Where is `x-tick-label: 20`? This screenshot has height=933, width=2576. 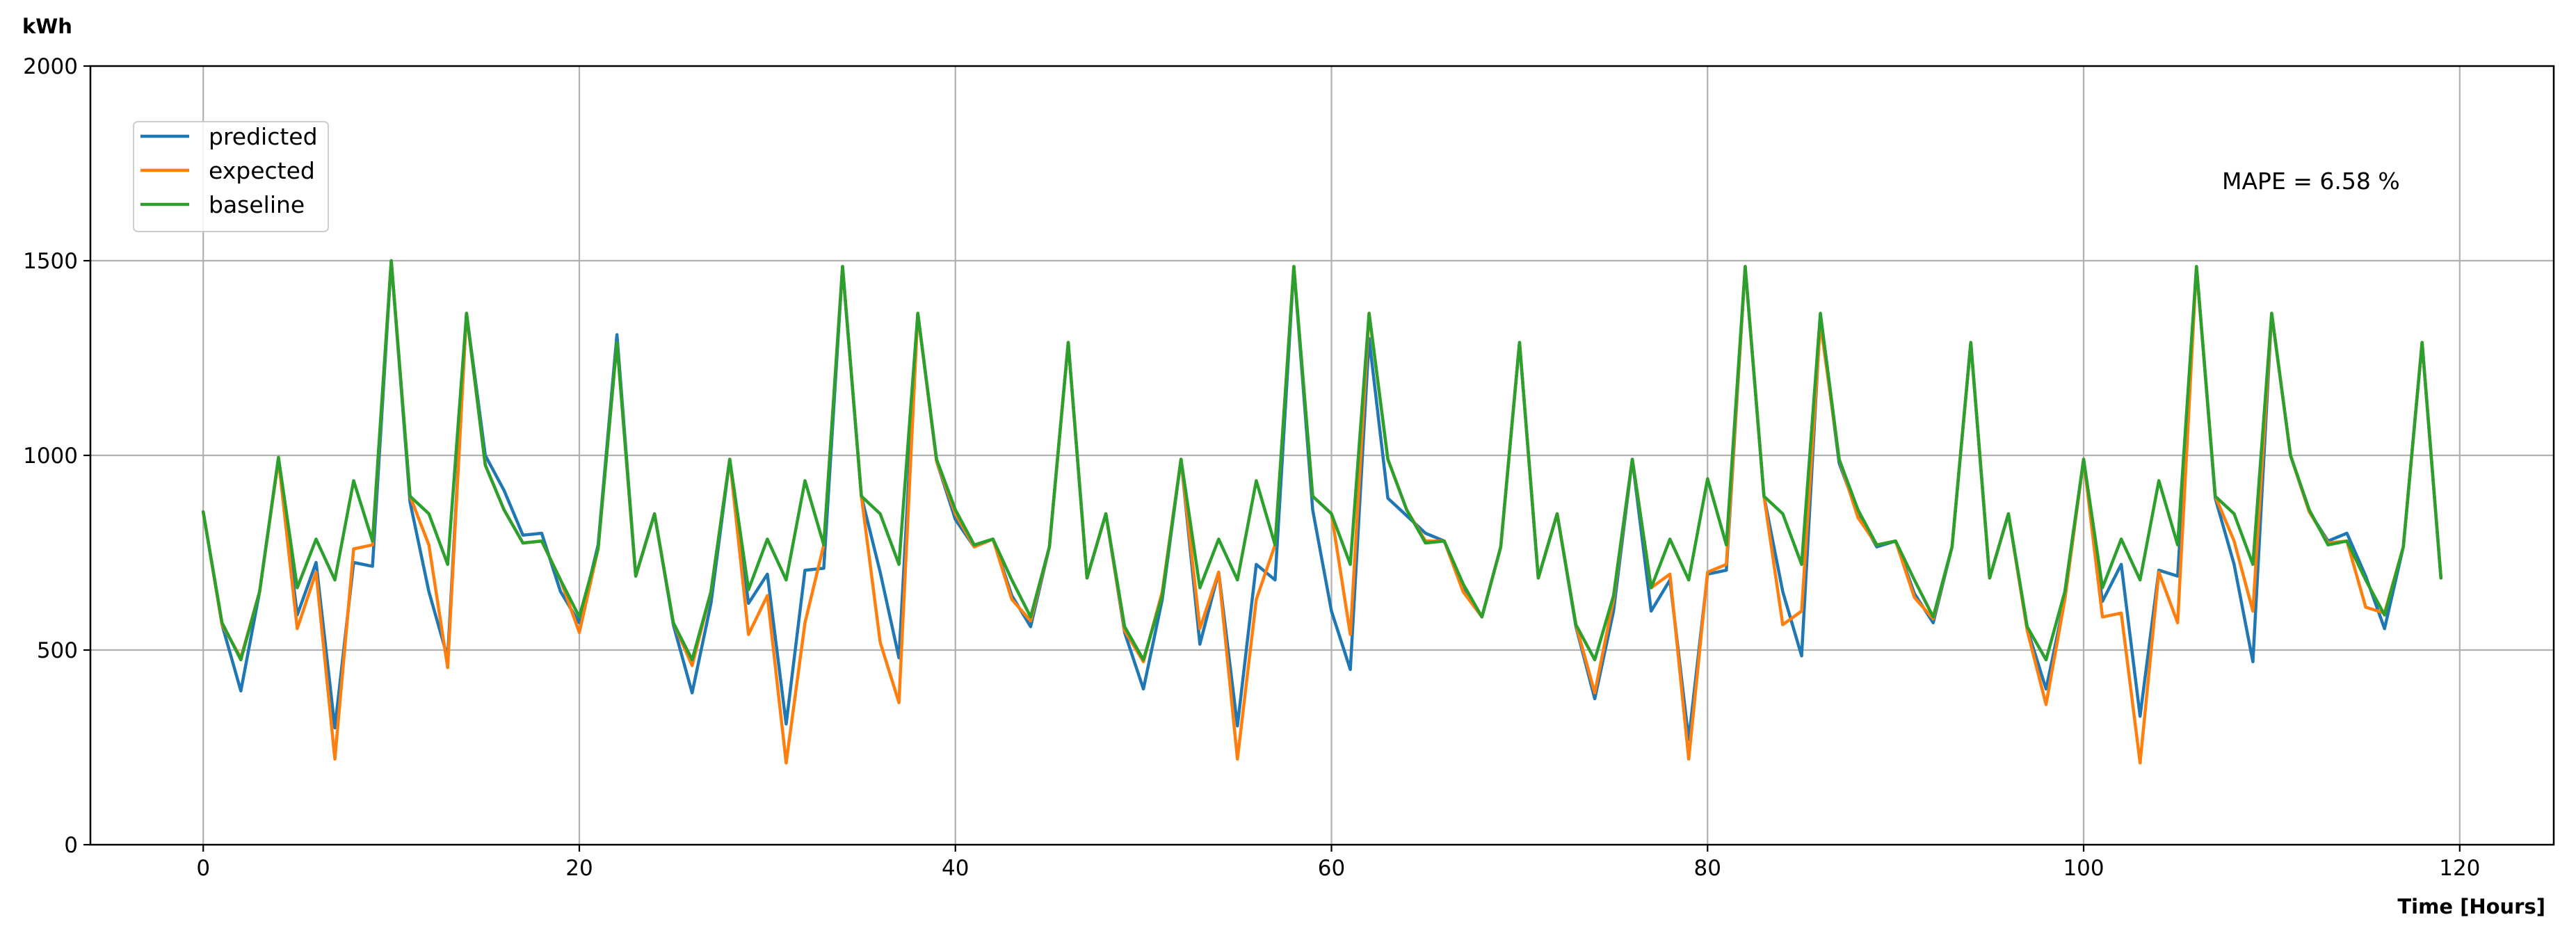
x-tick-label: 20 is located at coordinates (579, 868).